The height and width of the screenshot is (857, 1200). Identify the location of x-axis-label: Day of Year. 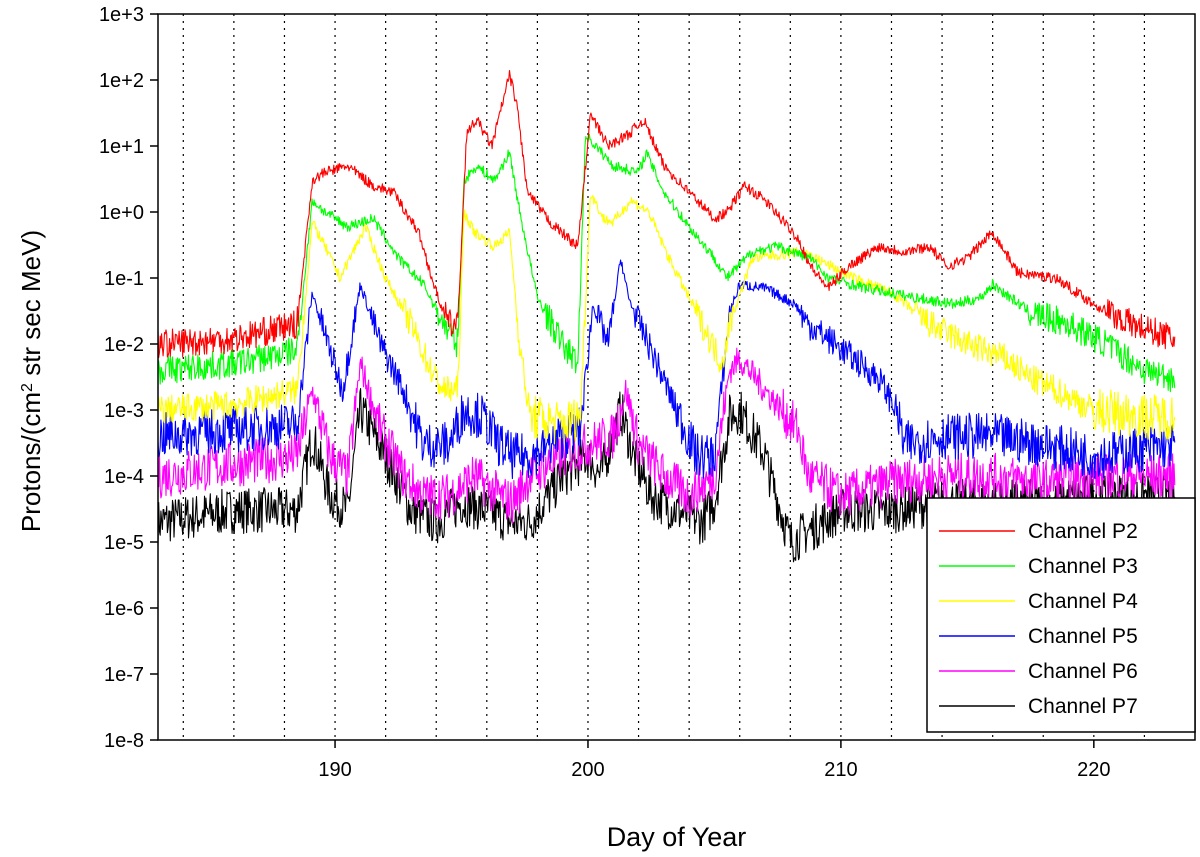
(677, 837).